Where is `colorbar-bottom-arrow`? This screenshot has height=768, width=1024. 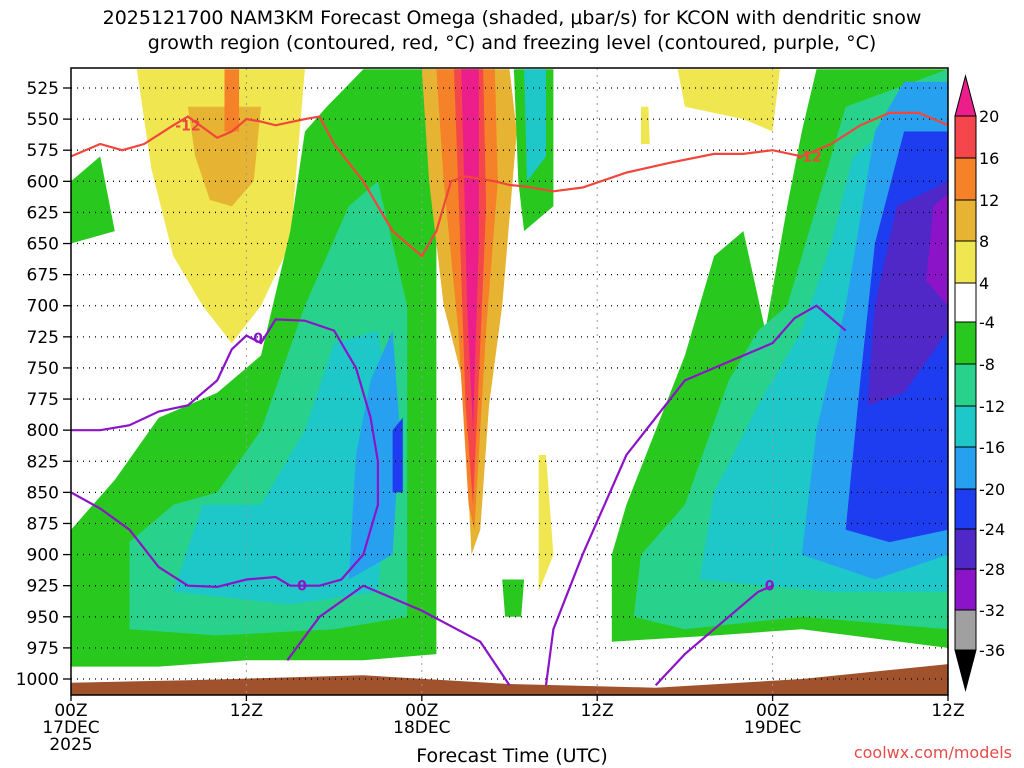 colorbar-bottom-arrow is located at coordinates (965, 670).